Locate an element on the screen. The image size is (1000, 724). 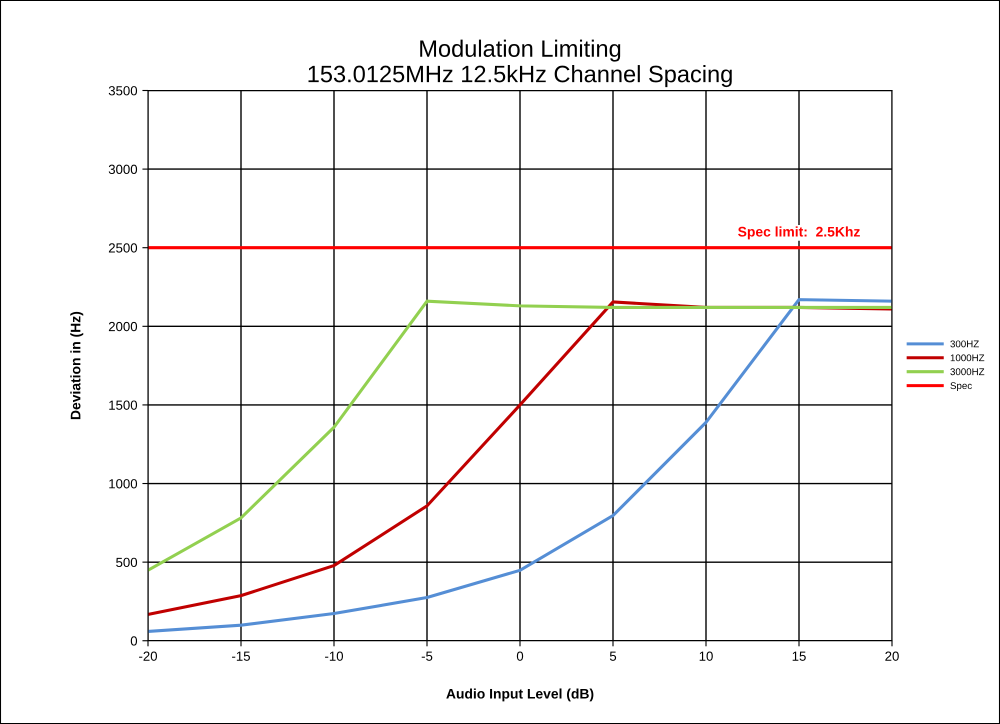
x-tick-label: -15 is located at coordinates (241, 656).